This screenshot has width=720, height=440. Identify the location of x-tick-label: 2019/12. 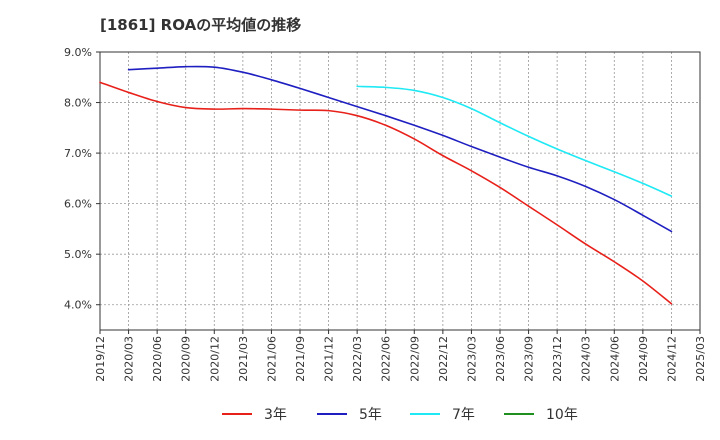
(100, 359).